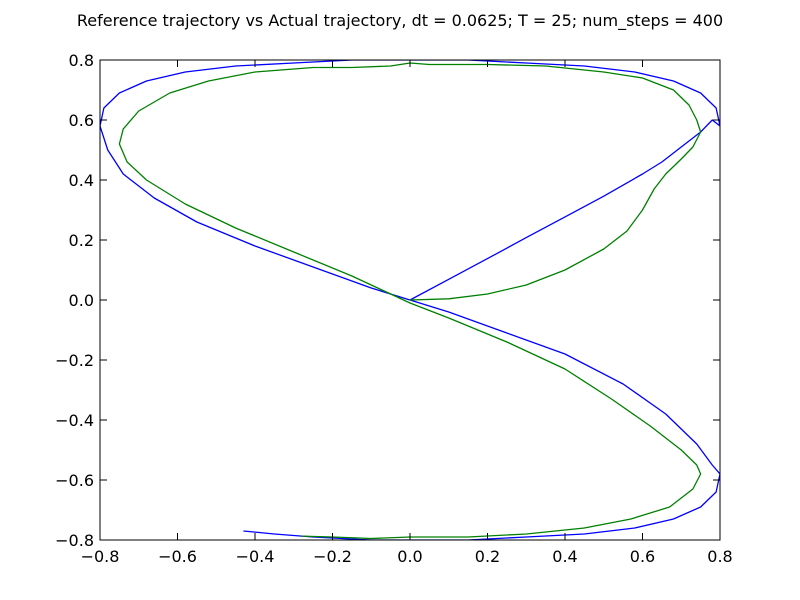  What do you see at coordinates (81, 180) in the screenshot?
I see `y-tick-label: 0.4` at bounding box center [81, 180].